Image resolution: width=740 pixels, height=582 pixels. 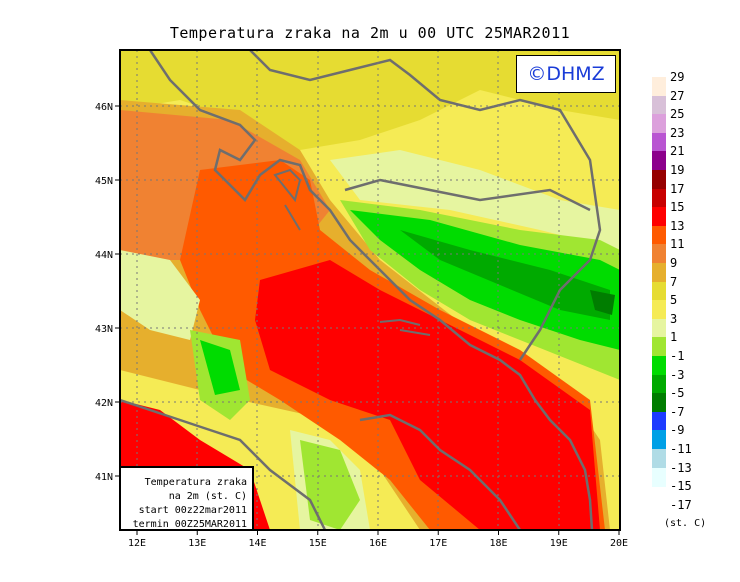 What do you see at coordinates (104, 255) in the screenshot?
I see `lat-tick-label: 44N` at bounding box center [104, 255].